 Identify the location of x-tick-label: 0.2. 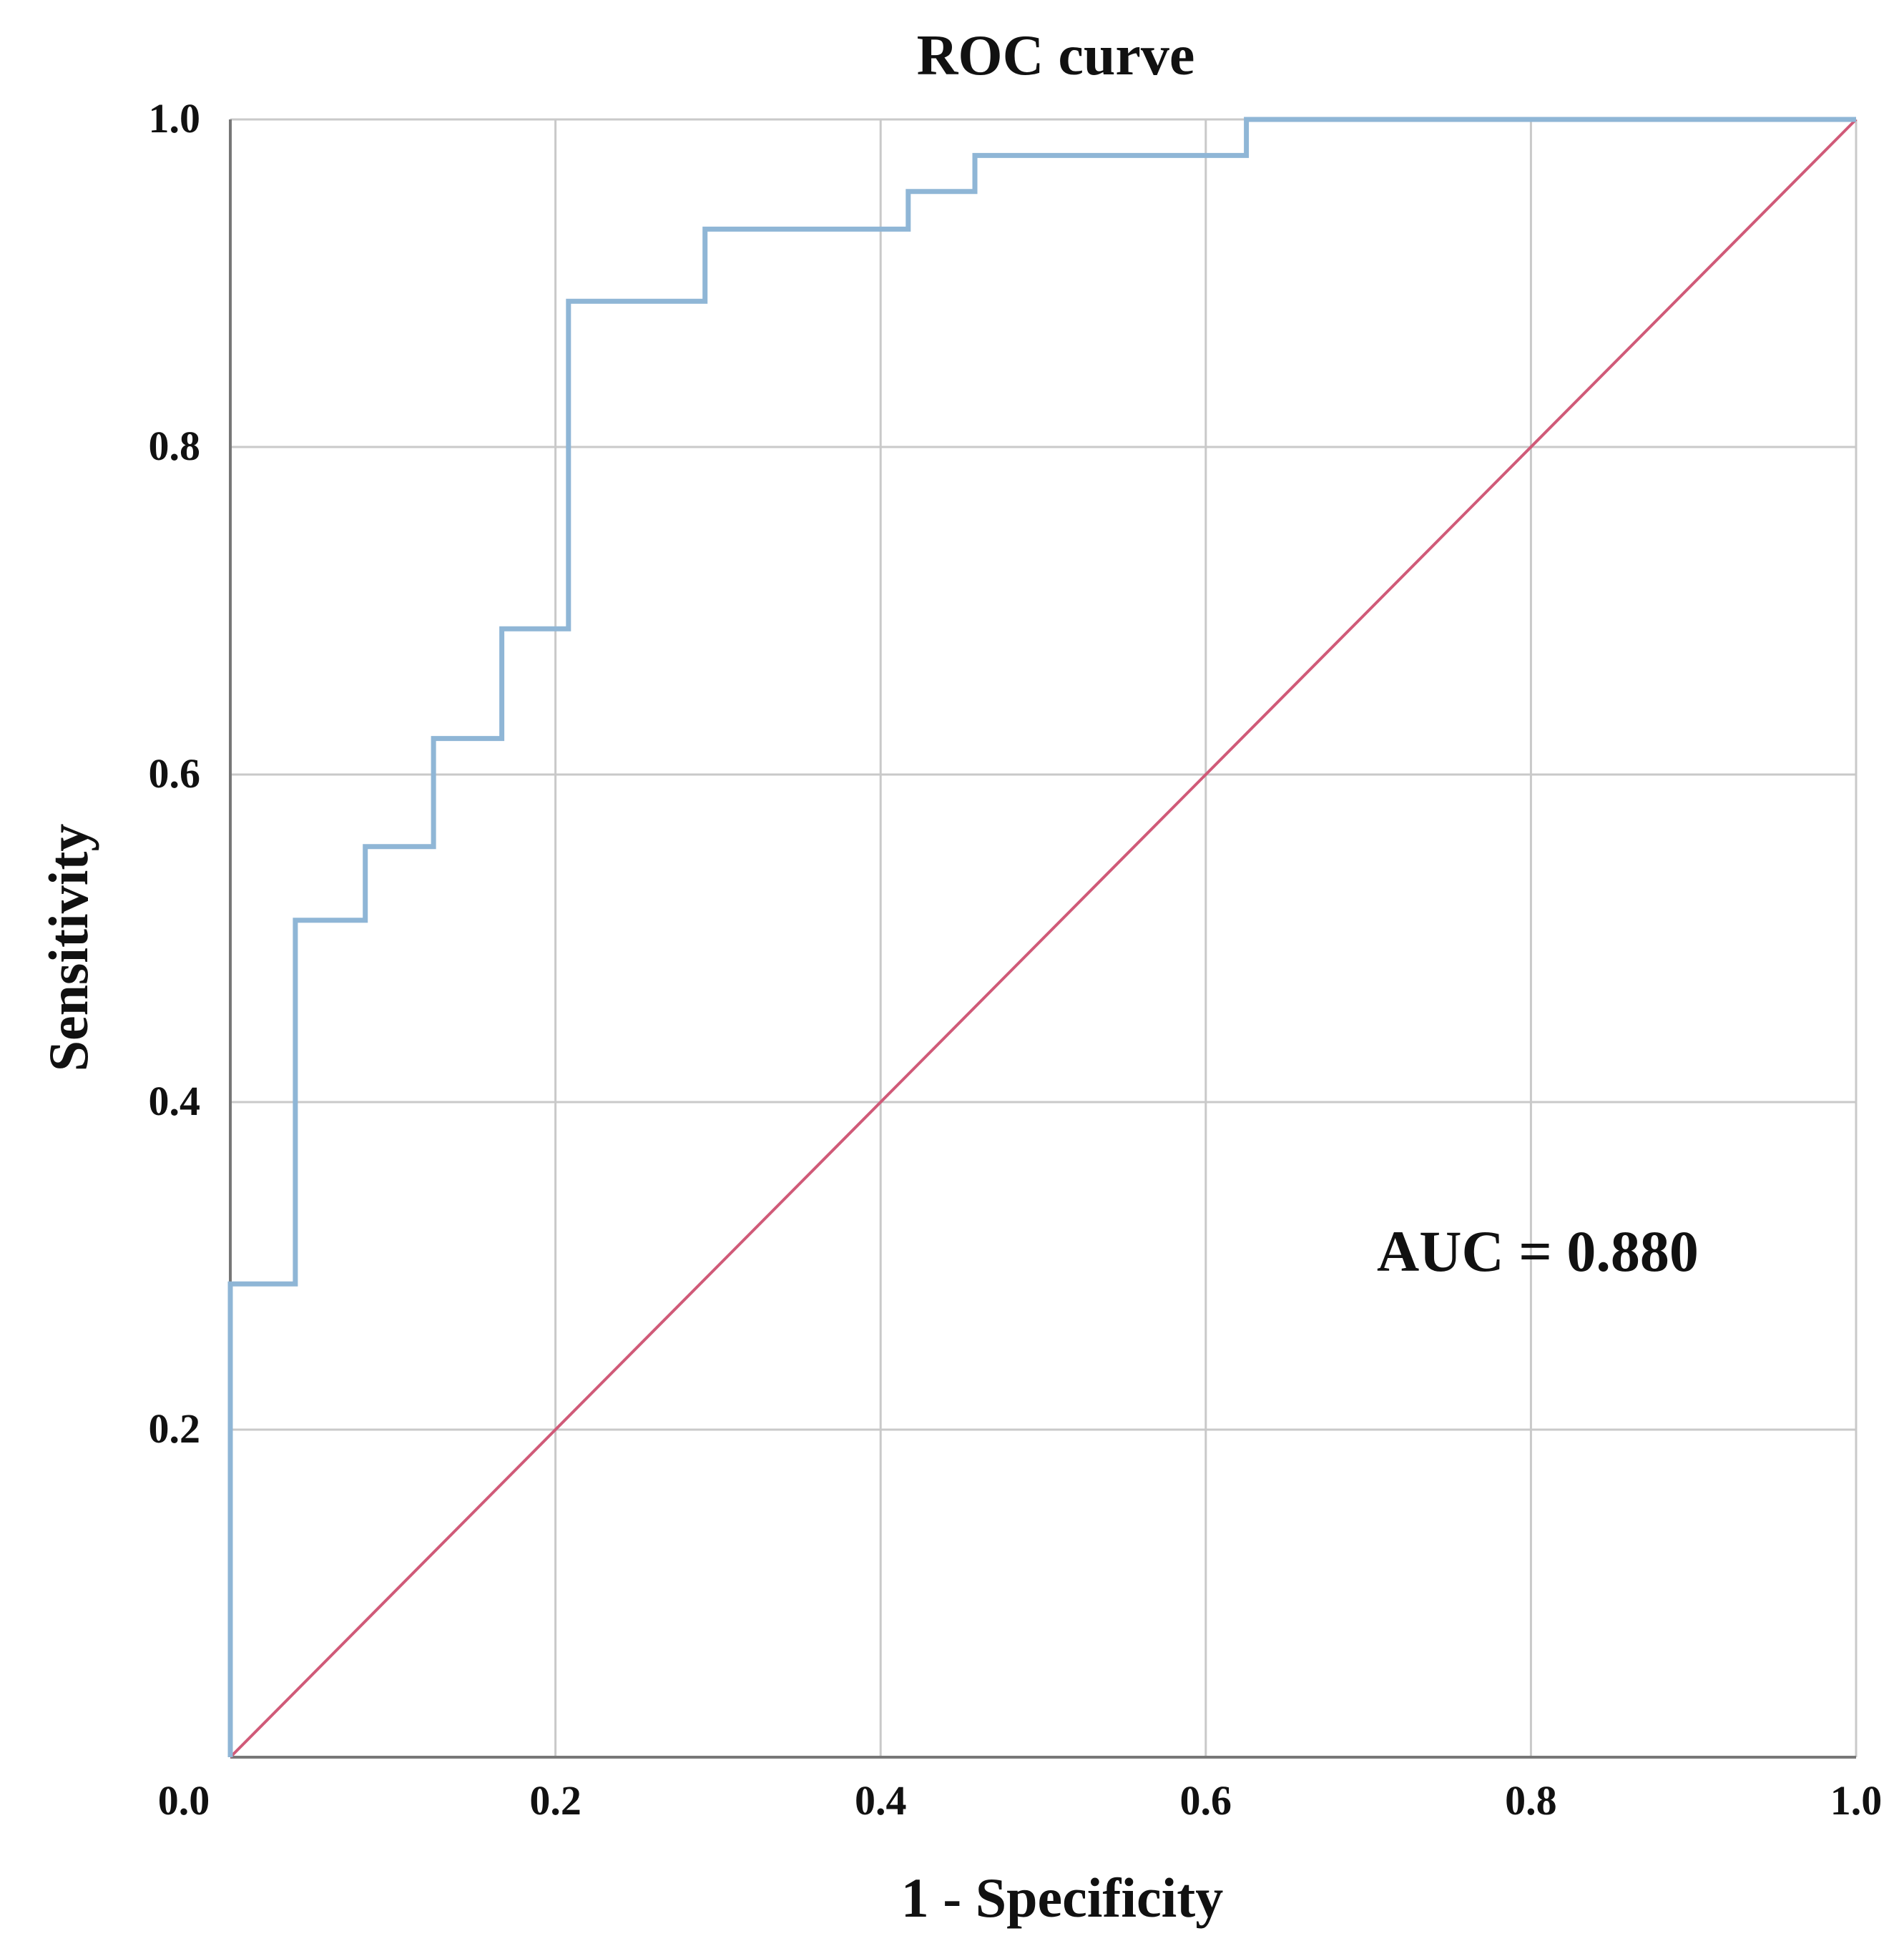
(555, 1800).